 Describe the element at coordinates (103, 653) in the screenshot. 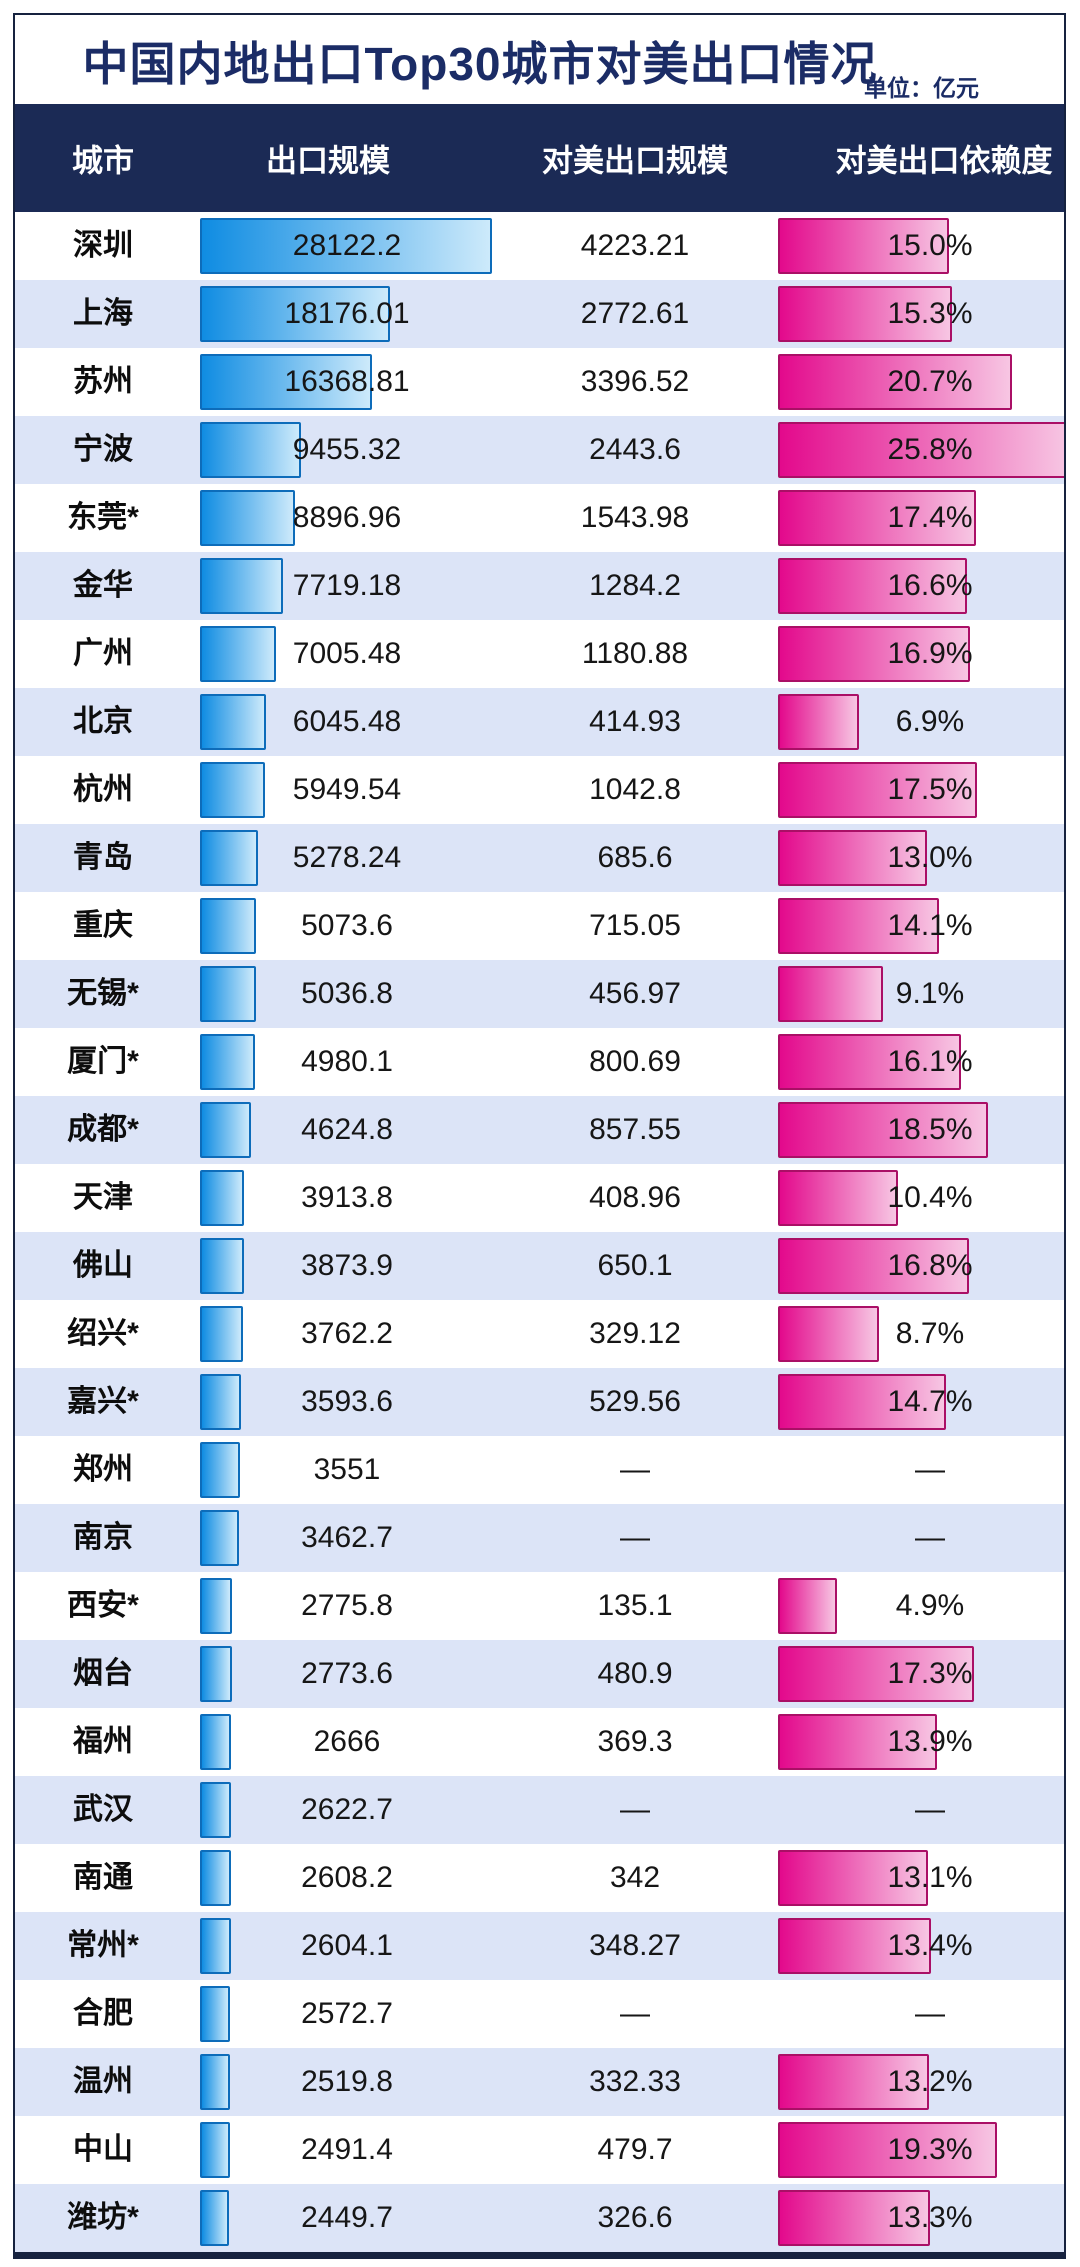

I see `city-label: 广州` at that location.